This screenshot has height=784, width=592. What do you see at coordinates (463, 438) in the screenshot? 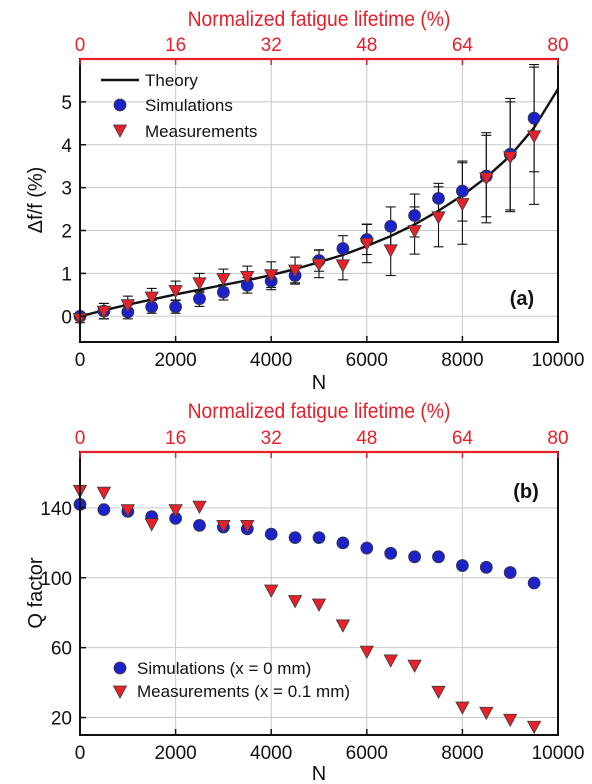
I see `top-tick-label: 64` at bounding box center [463, 438].